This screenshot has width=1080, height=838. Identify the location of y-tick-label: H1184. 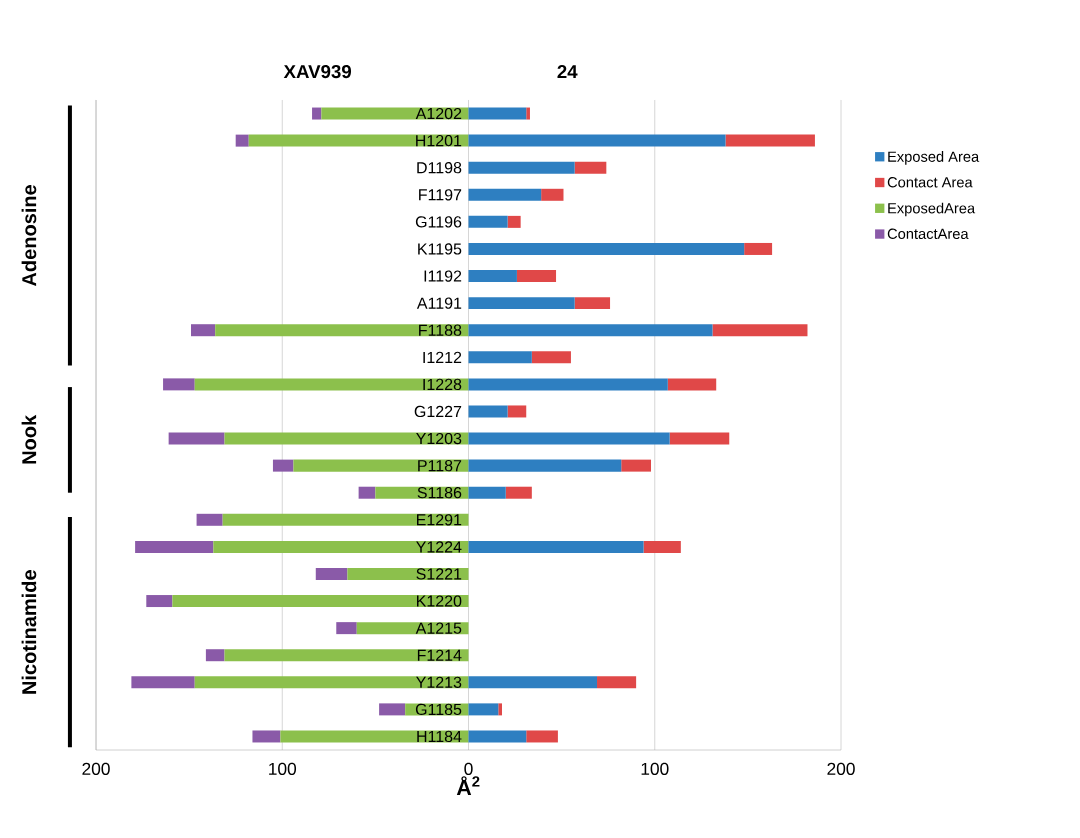
(439, 736).